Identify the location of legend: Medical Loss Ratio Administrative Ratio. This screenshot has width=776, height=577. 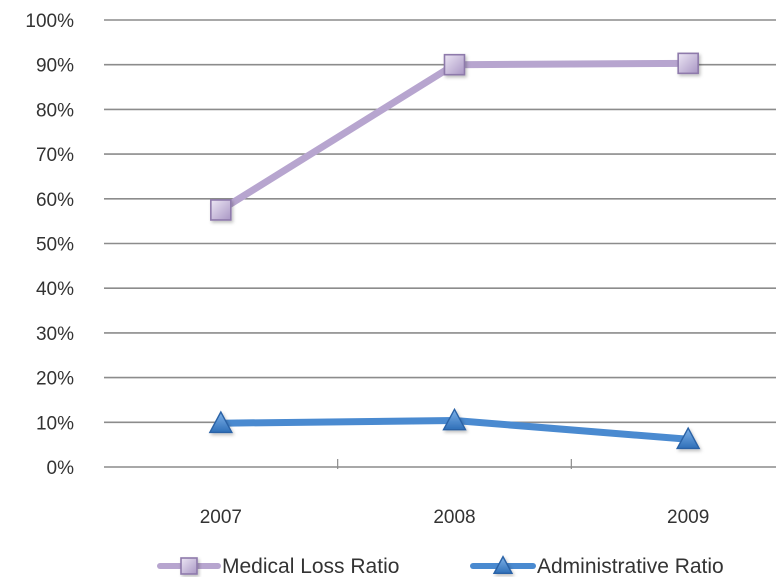
(440, 566).